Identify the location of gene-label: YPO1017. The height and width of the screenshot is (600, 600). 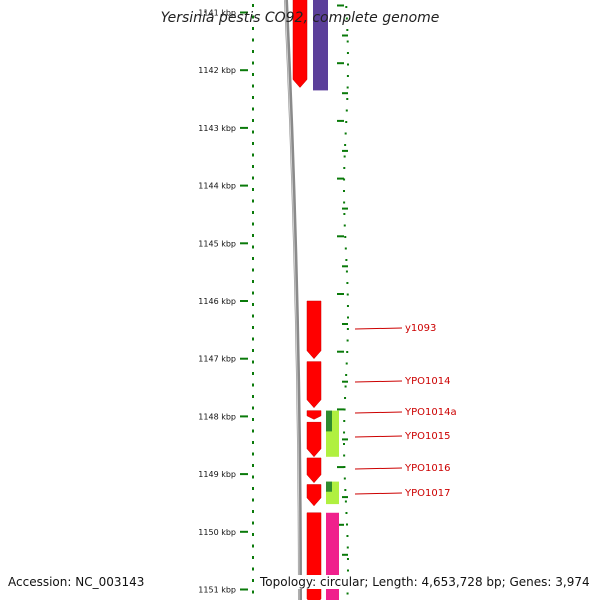
(427, 493).